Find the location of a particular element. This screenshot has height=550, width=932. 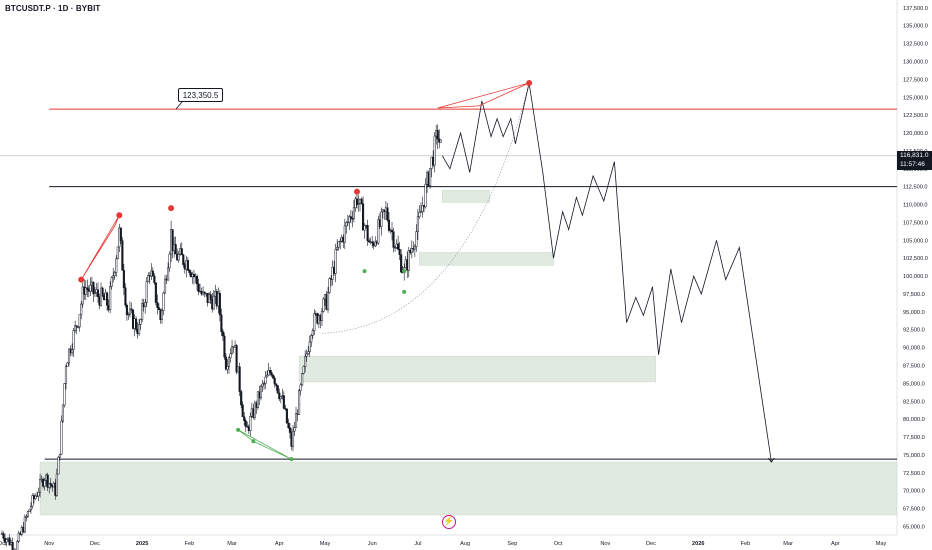

time-tick-label: 2026 is located at coordinates (698, 544).